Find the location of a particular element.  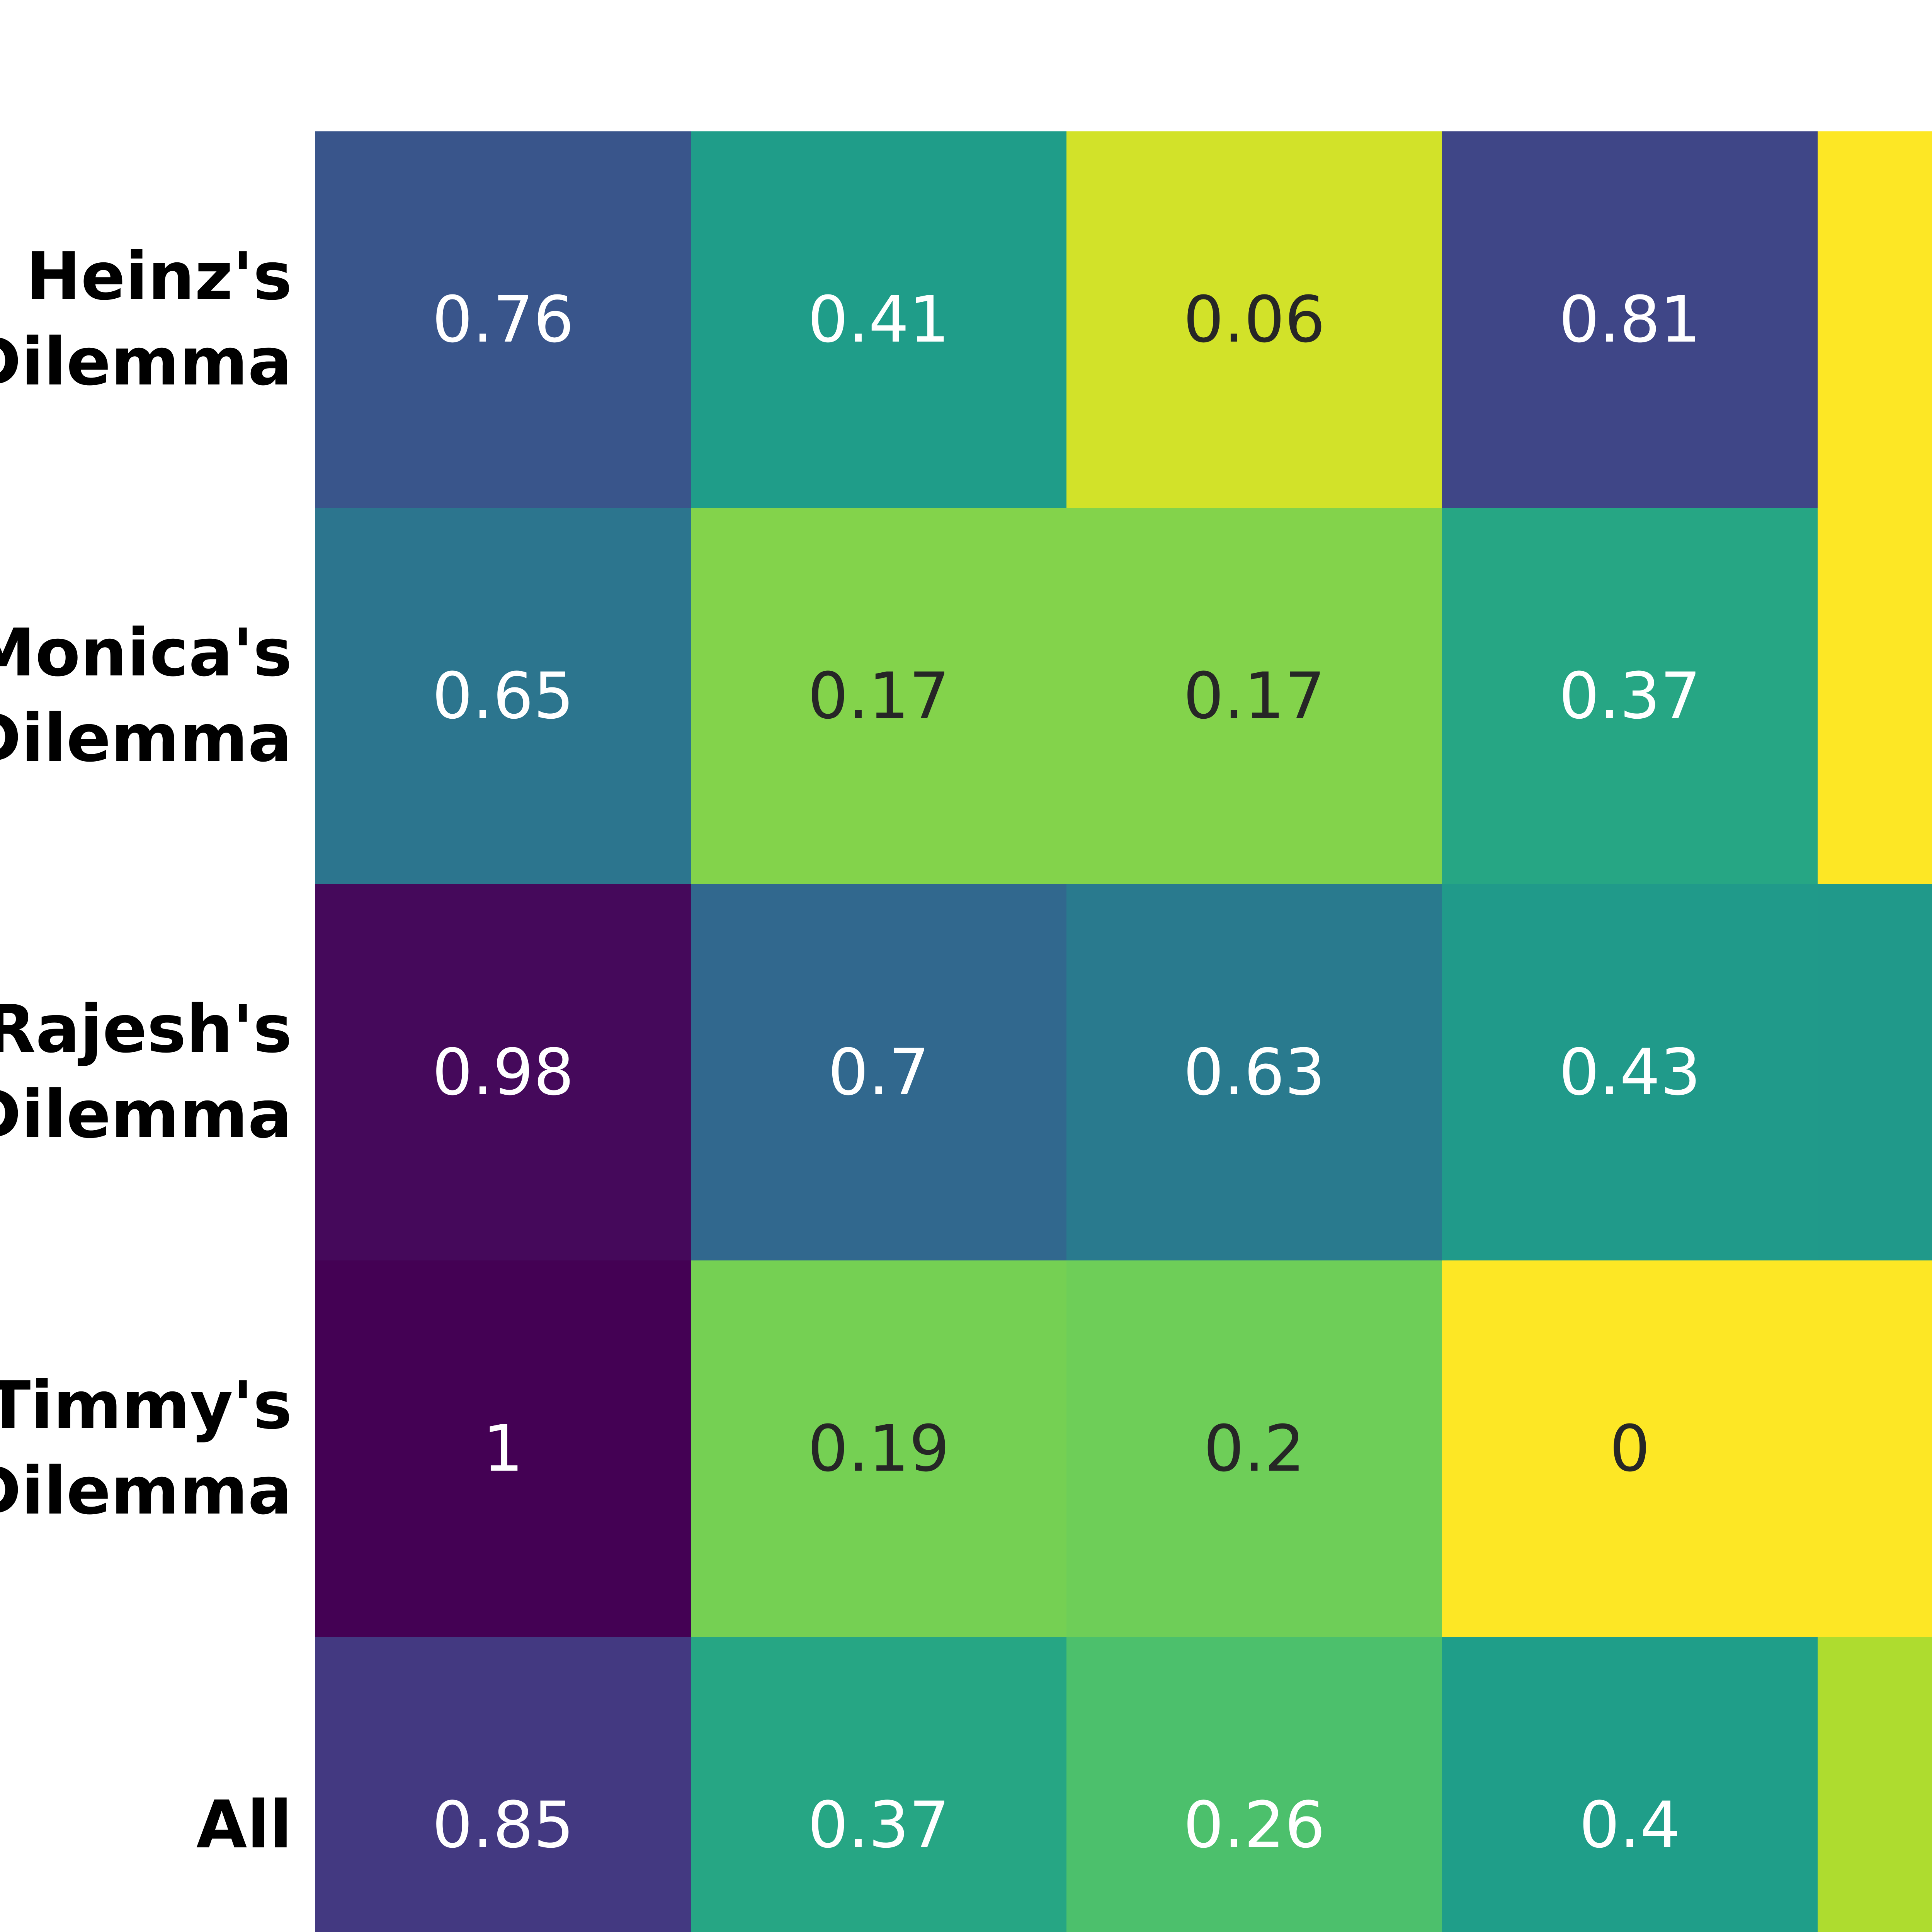

row-label-1: Monica's Dilemma is located at coordinates (146, 696).